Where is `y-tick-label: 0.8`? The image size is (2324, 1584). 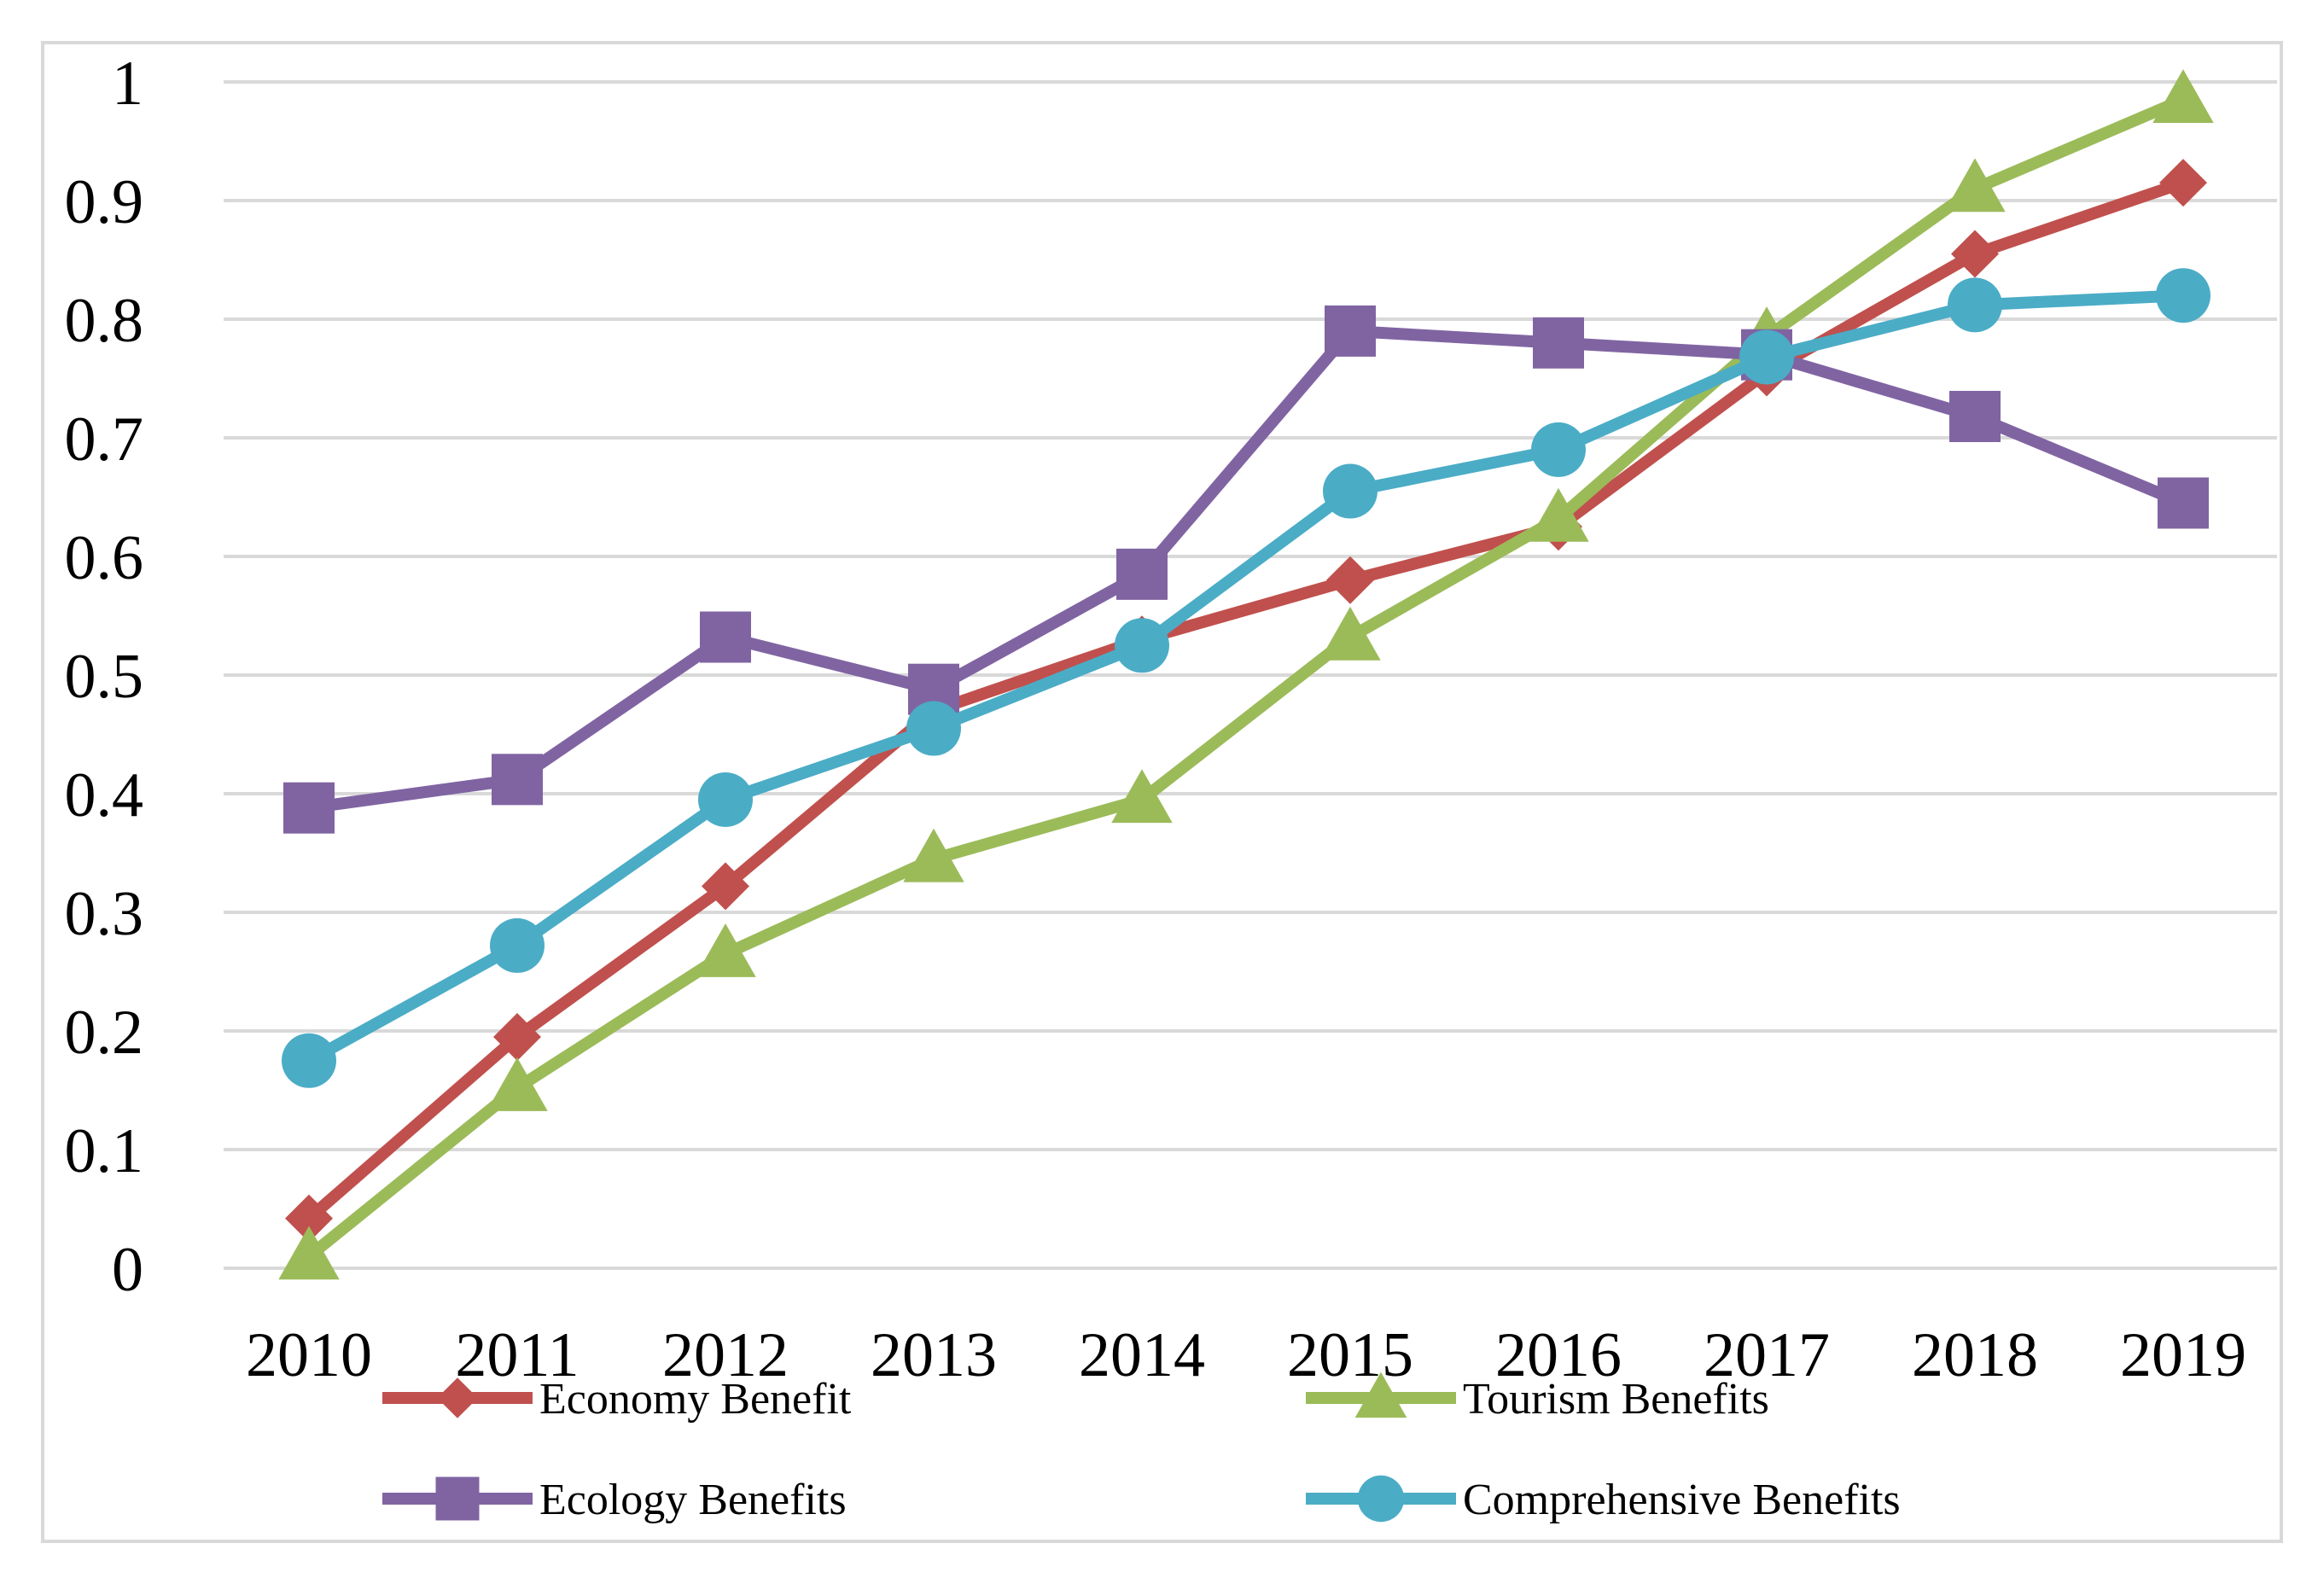
y-tick-label: 0.8 is located at coordinates (104, 321).